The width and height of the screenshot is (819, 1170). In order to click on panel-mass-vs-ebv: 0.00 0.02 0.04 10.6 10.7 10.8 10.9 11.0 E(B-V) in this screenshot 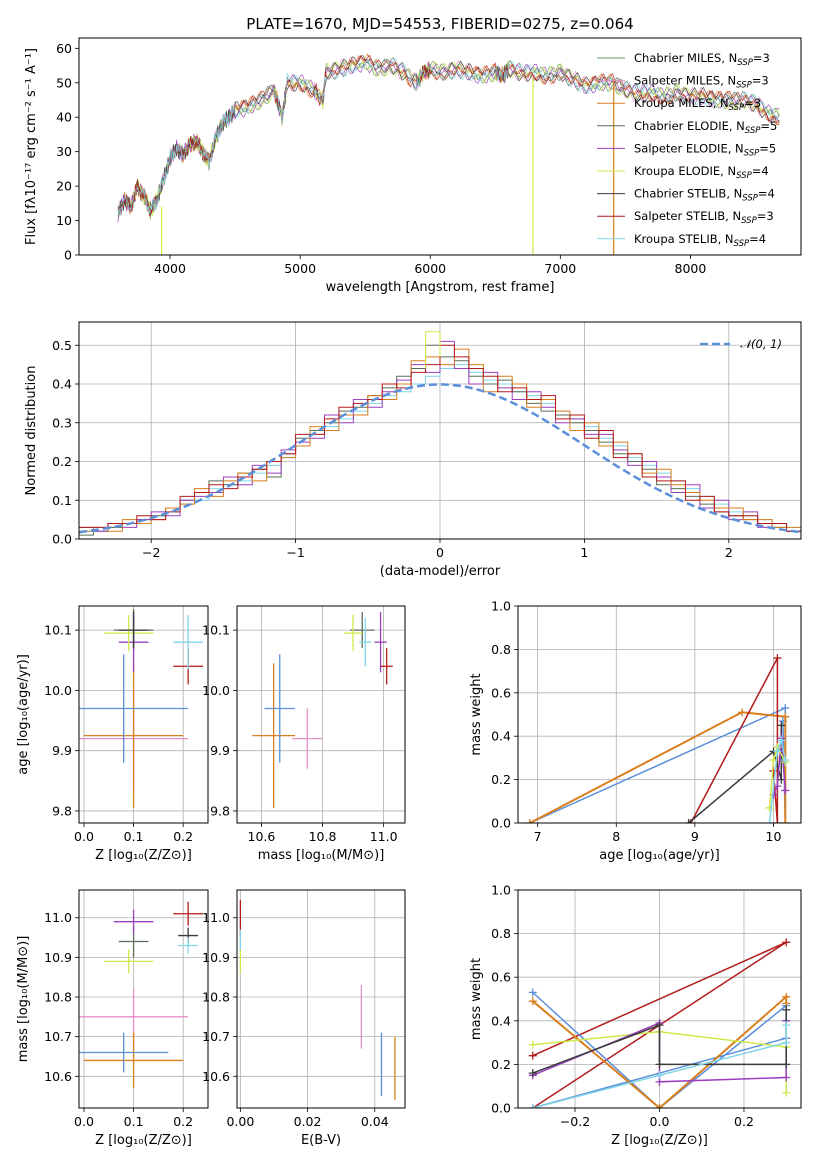, I will do `click(304, 1018)`.